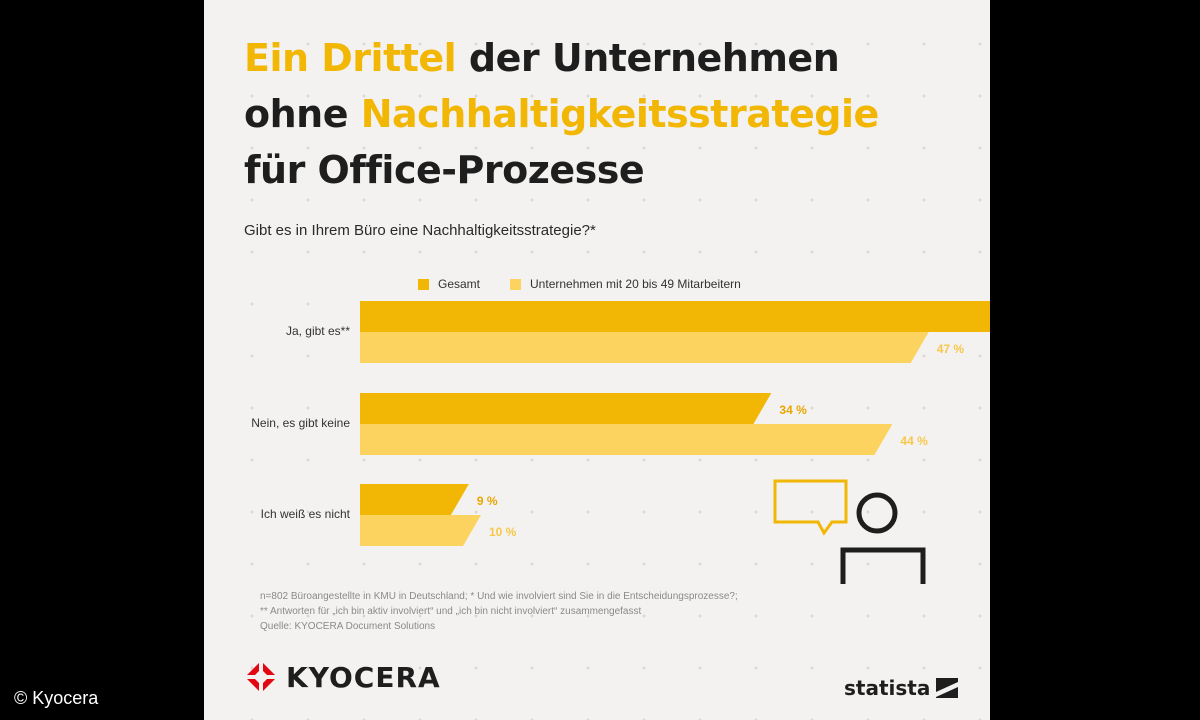 This screenshot has width=1200, height=720. I want to click on value-label-ich-wei-es-nicht-series-1: 10 %, so click(503, 532).